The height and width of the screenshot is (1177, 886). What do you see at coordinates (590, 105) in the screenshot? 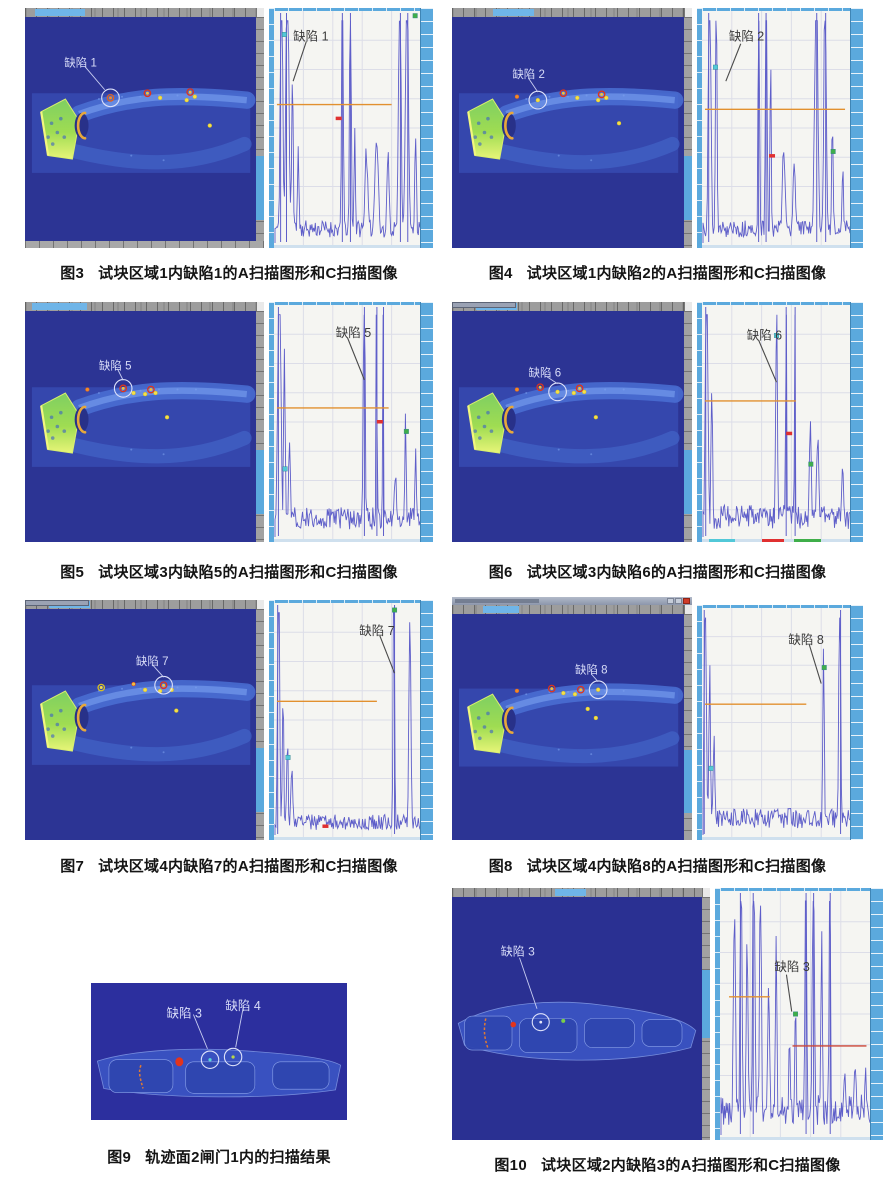
I see `specimen-upper-arm-core` at bounding box center [590, 105].